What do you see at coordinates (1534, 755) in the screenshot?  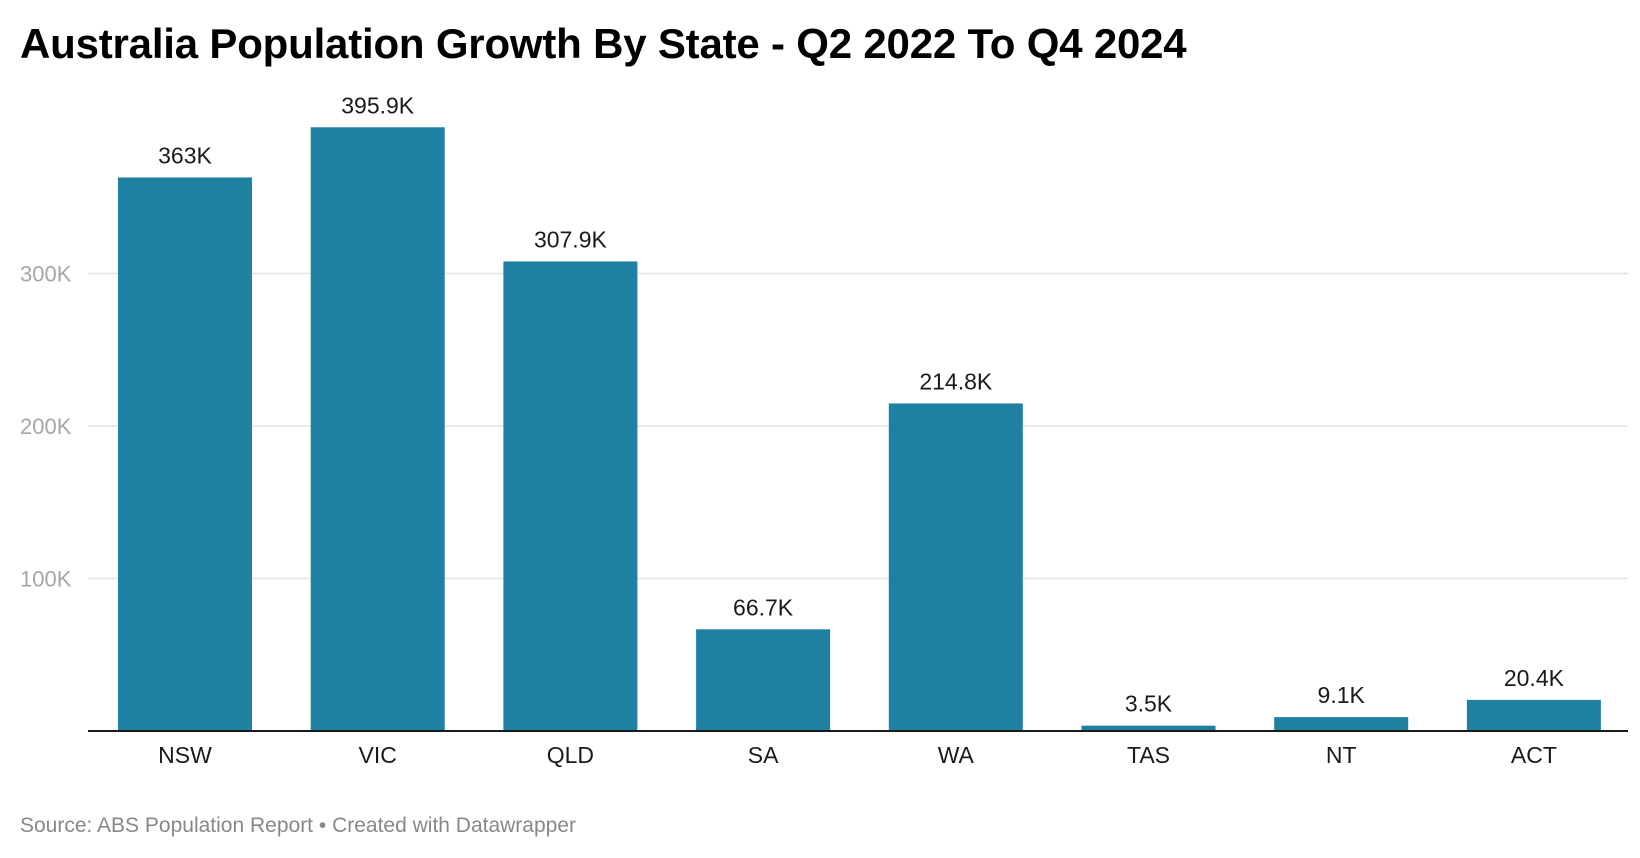 I see `x-tick-label-act: ACT` at bounding box center [1534, 755].